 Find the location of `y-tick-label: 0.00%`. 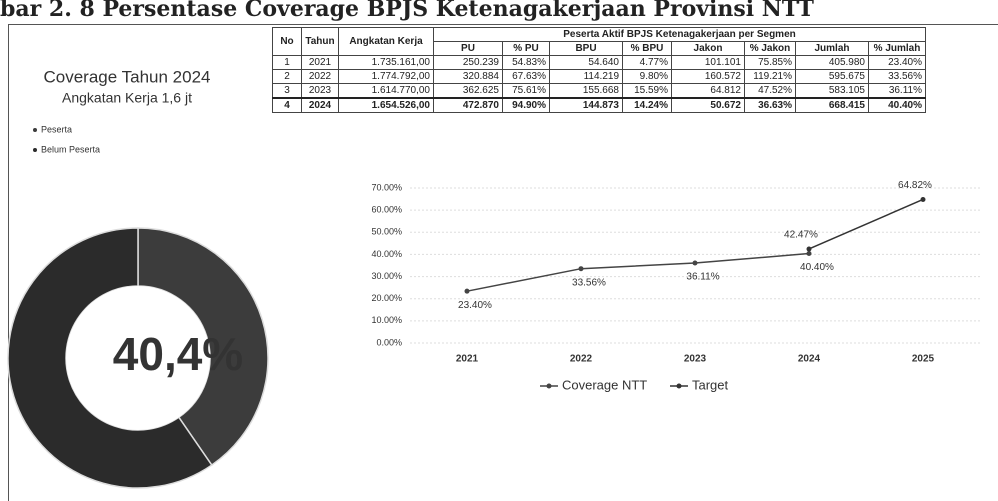

y-tick-label: 0.00% is located at coordinates (389, 342).